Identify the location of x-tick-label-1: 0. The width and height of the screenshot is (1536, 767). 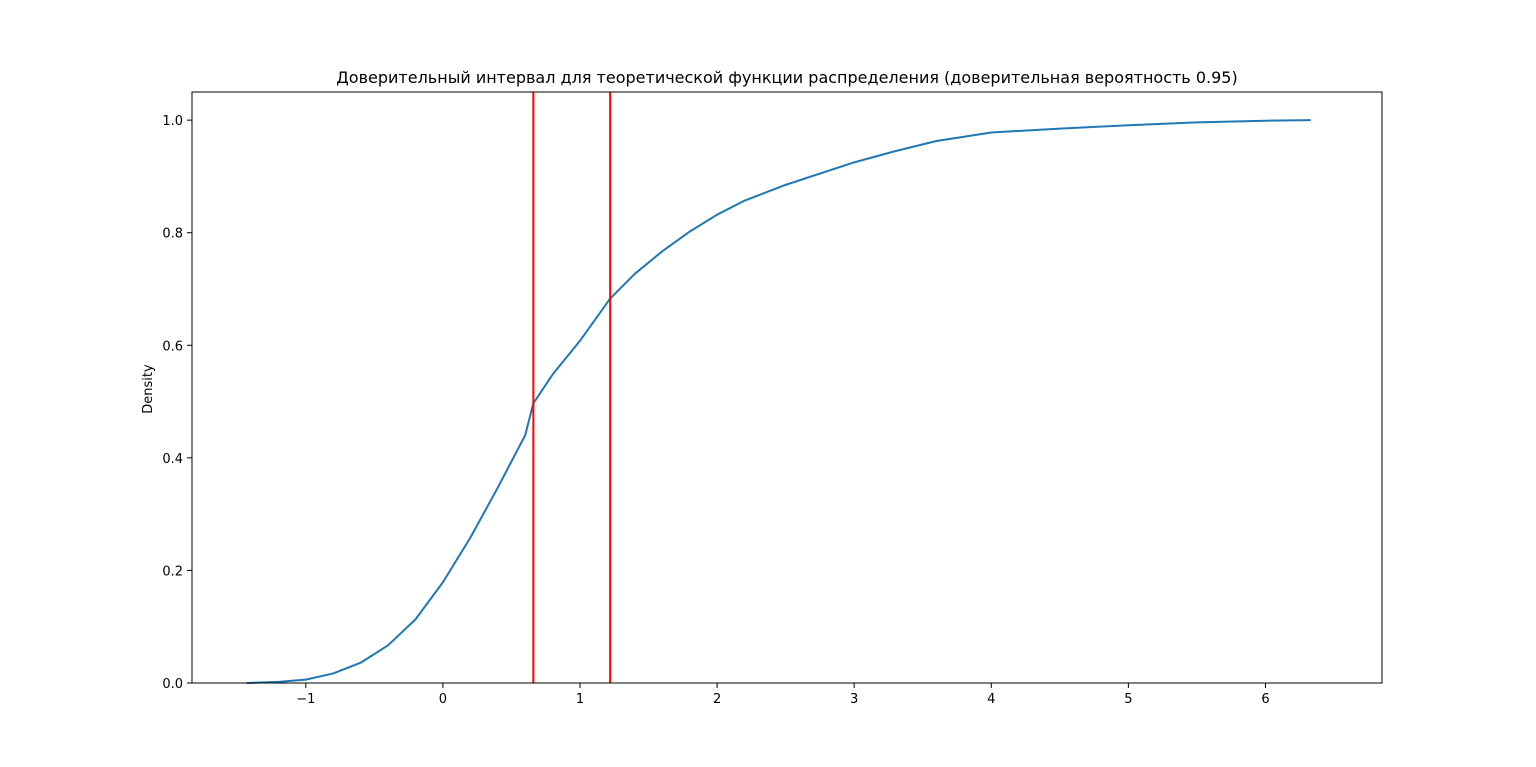
(443, 699).